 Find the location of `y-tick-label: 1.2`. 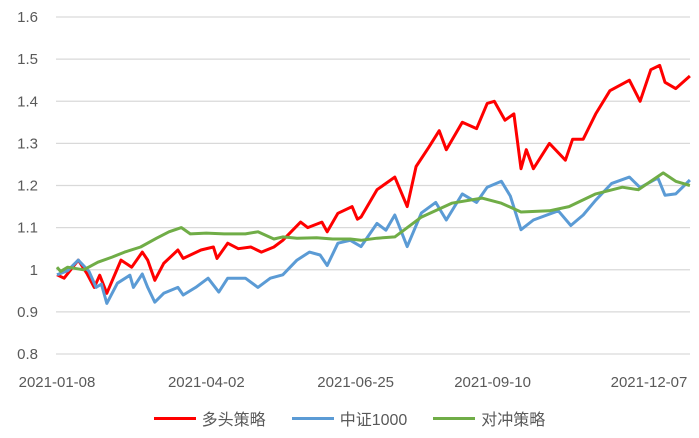

y-tick-label: 1.2 is located at coordinates (27, 186).